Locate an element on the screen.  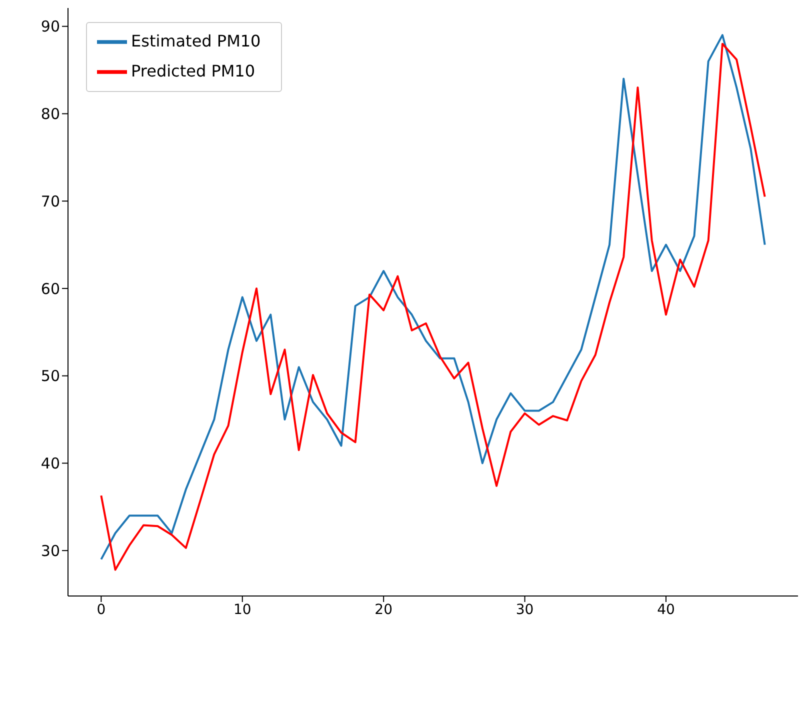
y-tick-label: 80 is located at coordinates (50, 114).